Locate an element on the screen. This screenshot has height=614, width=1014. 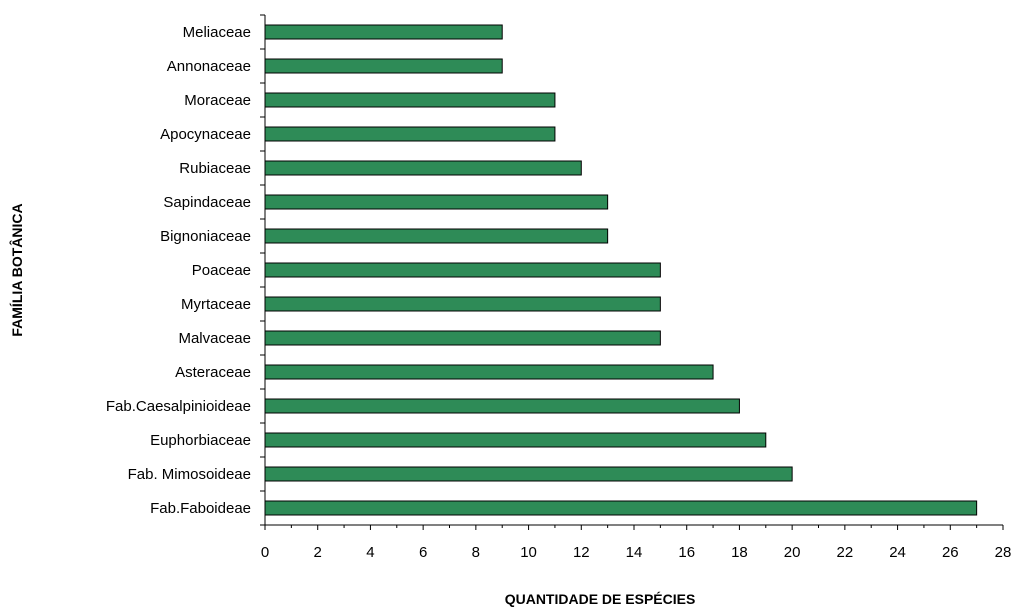
y-axis is located at coordinates (263, 270).